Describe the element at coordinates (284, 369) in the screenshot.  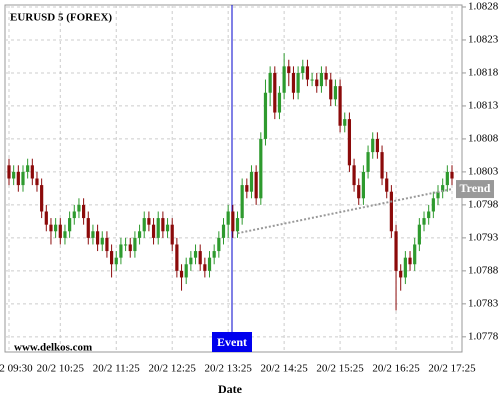
I see `x-tick-label: 20/2 14:25` at that location.